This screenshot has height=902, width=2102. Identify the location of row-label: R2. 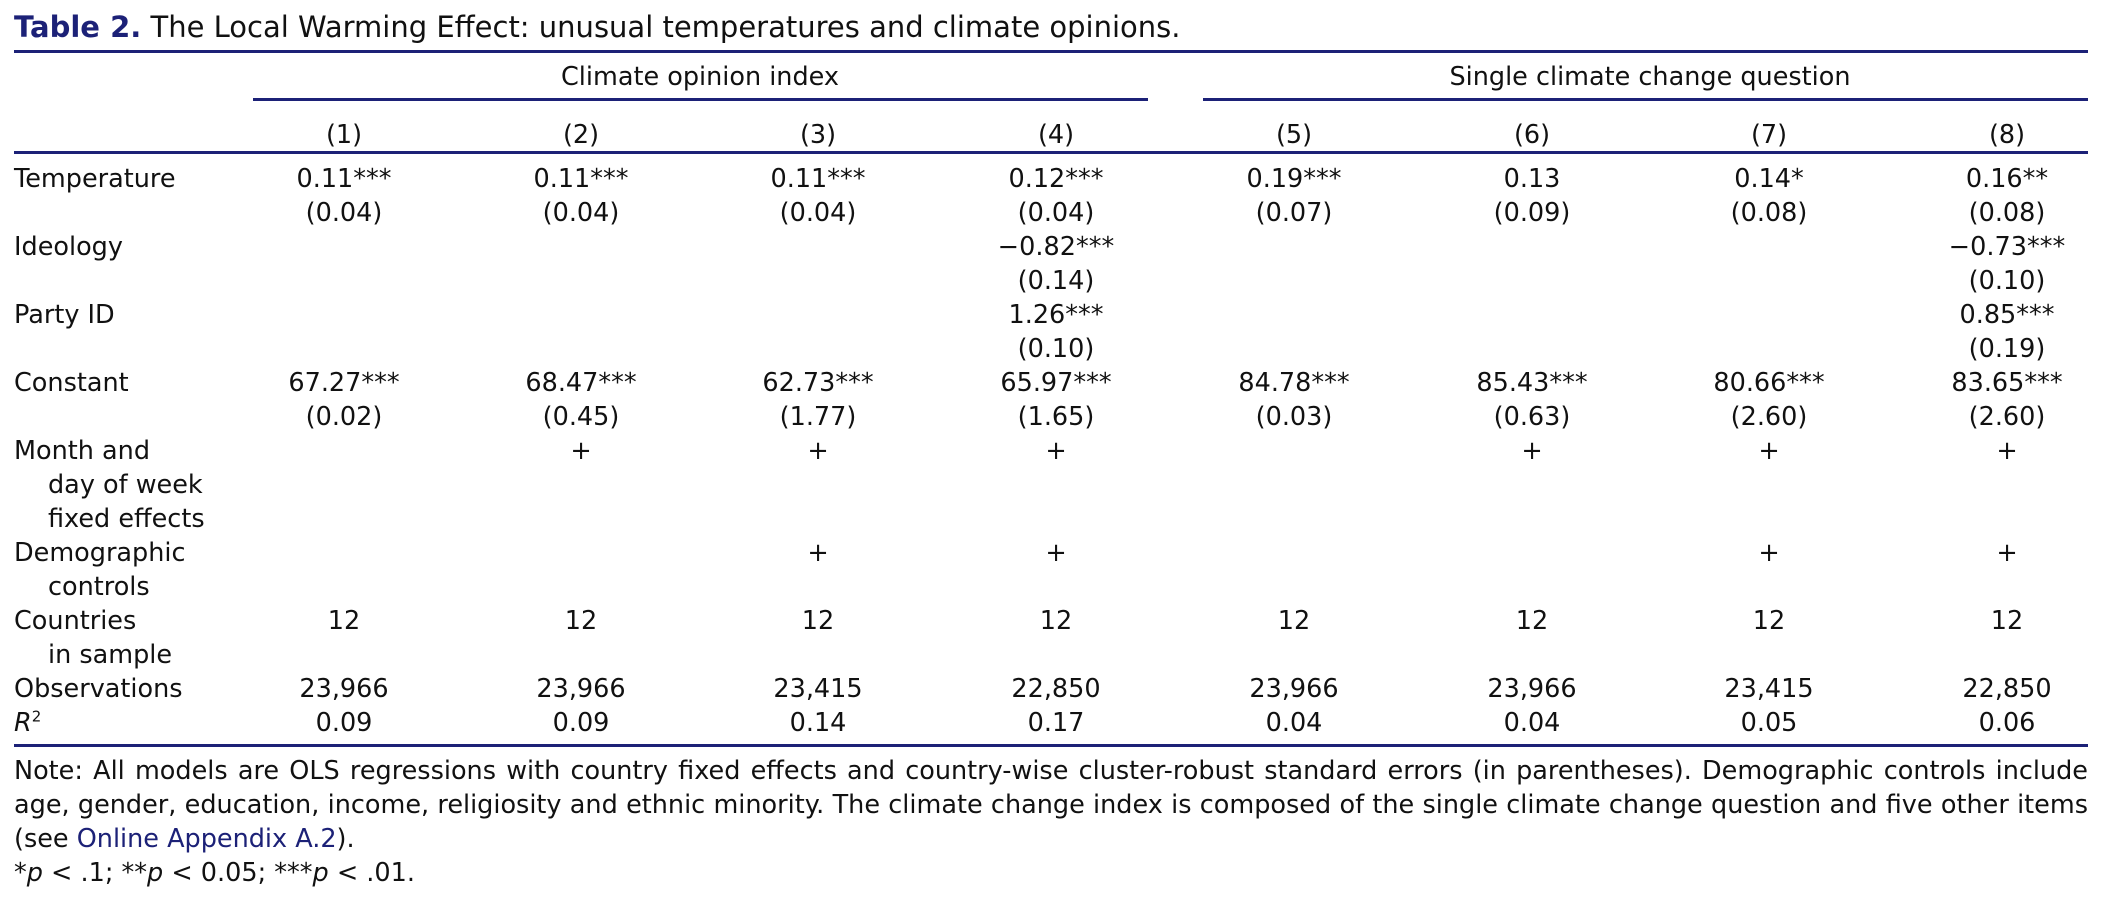
(27, 723).